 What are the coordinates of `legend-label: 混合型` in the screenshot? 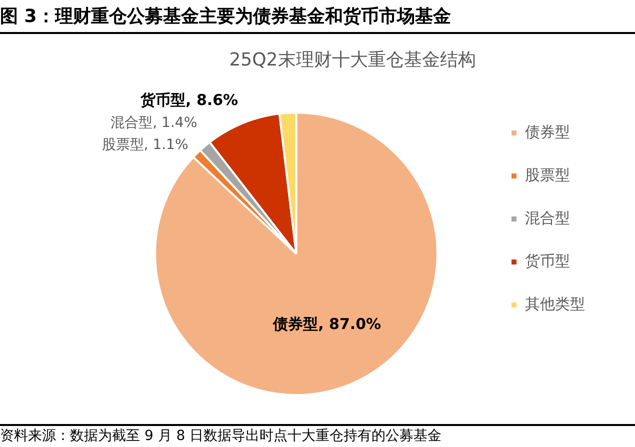 It's located at (547, 217).